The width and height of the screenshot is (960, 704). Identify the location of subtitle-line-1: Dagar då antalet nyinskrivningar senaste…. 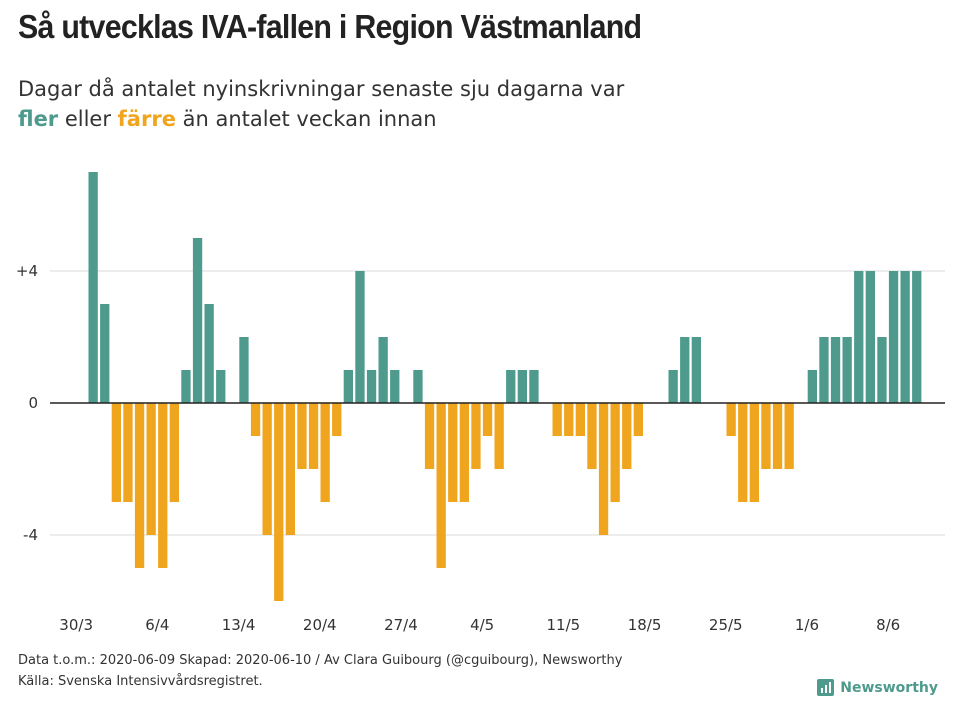
(321, 89).